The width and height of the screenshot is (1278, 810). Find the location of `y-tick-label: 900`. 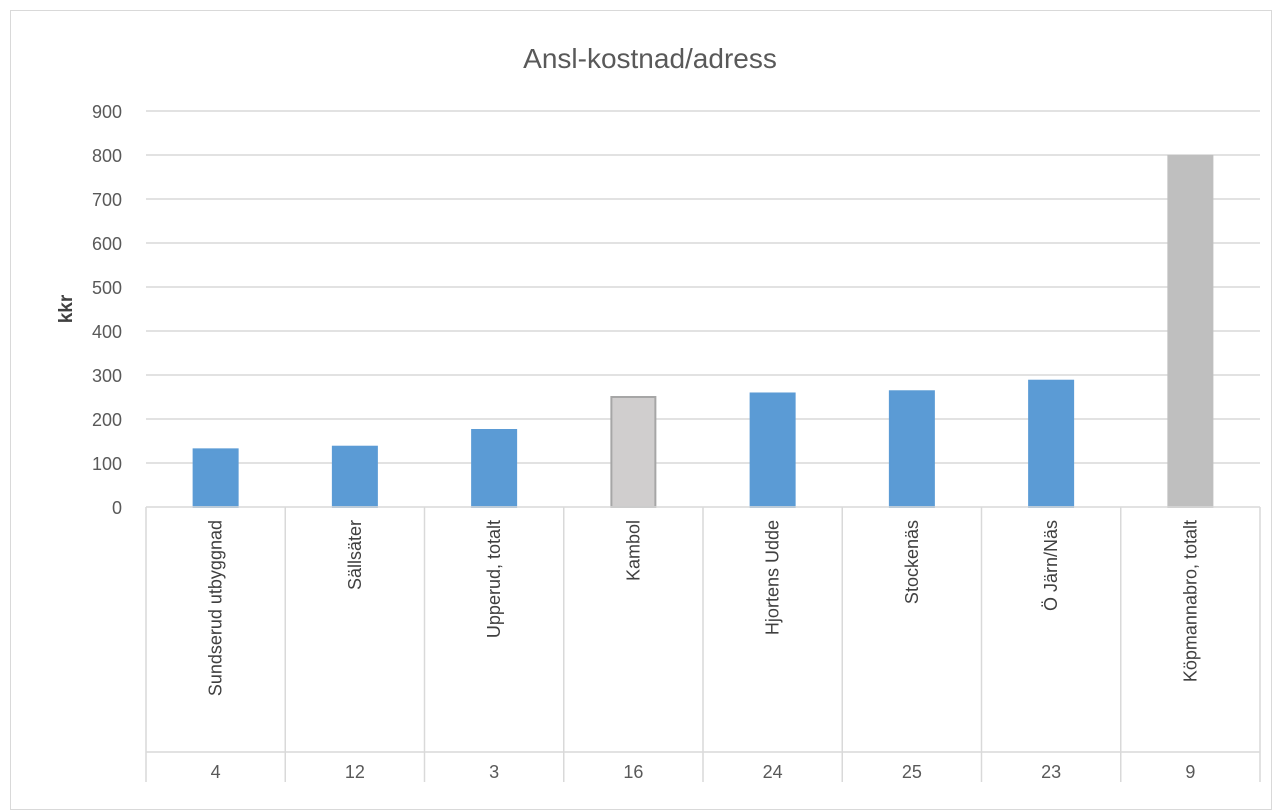

y-tick-label: 900 is located at coordinates (107, 112).